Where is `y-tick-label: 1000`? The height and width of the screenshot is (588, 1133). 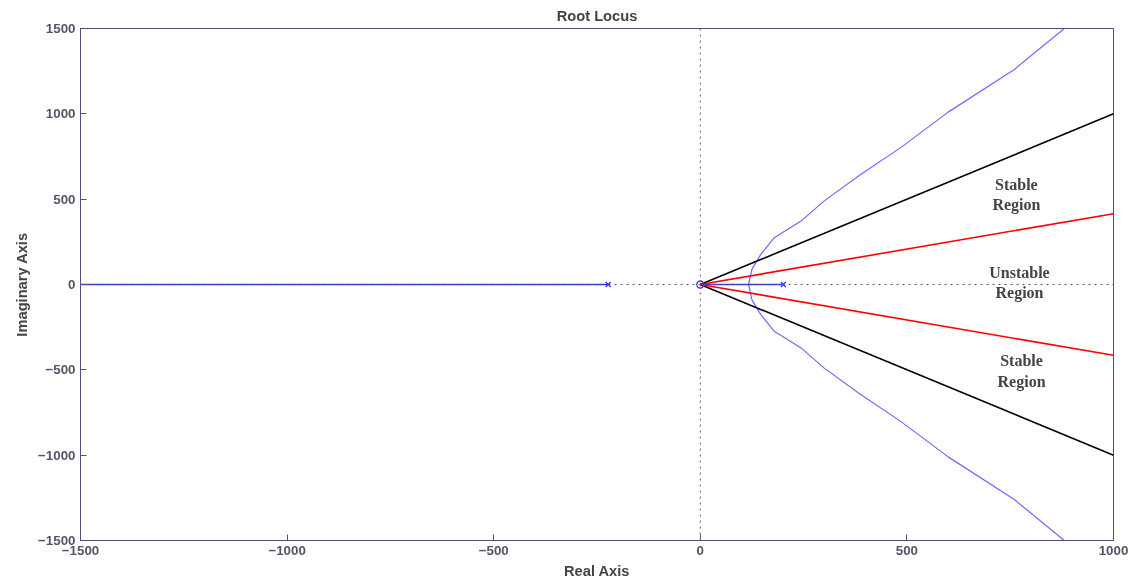 y-tick-label: 1000 is located at coordinates (60, 114).